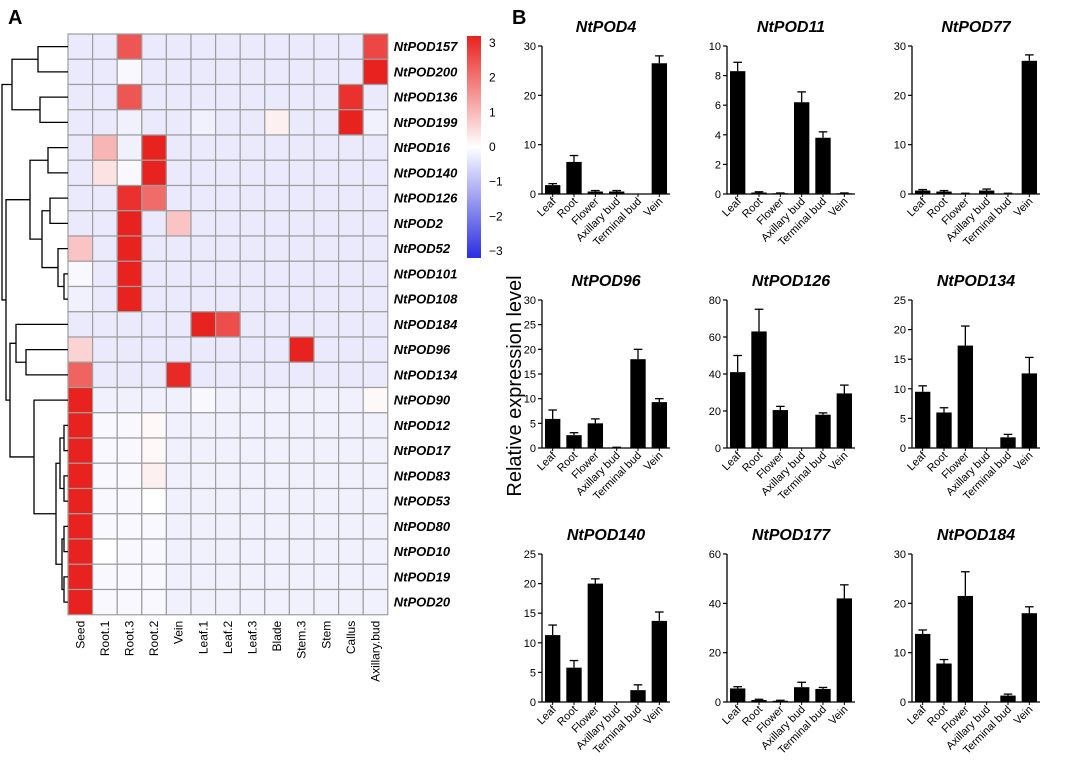 This screenshot has width=1065, height=774. Describe the element at coordinates (547, 715) in the screenshot. I see `category-label: Leaf` at that location.